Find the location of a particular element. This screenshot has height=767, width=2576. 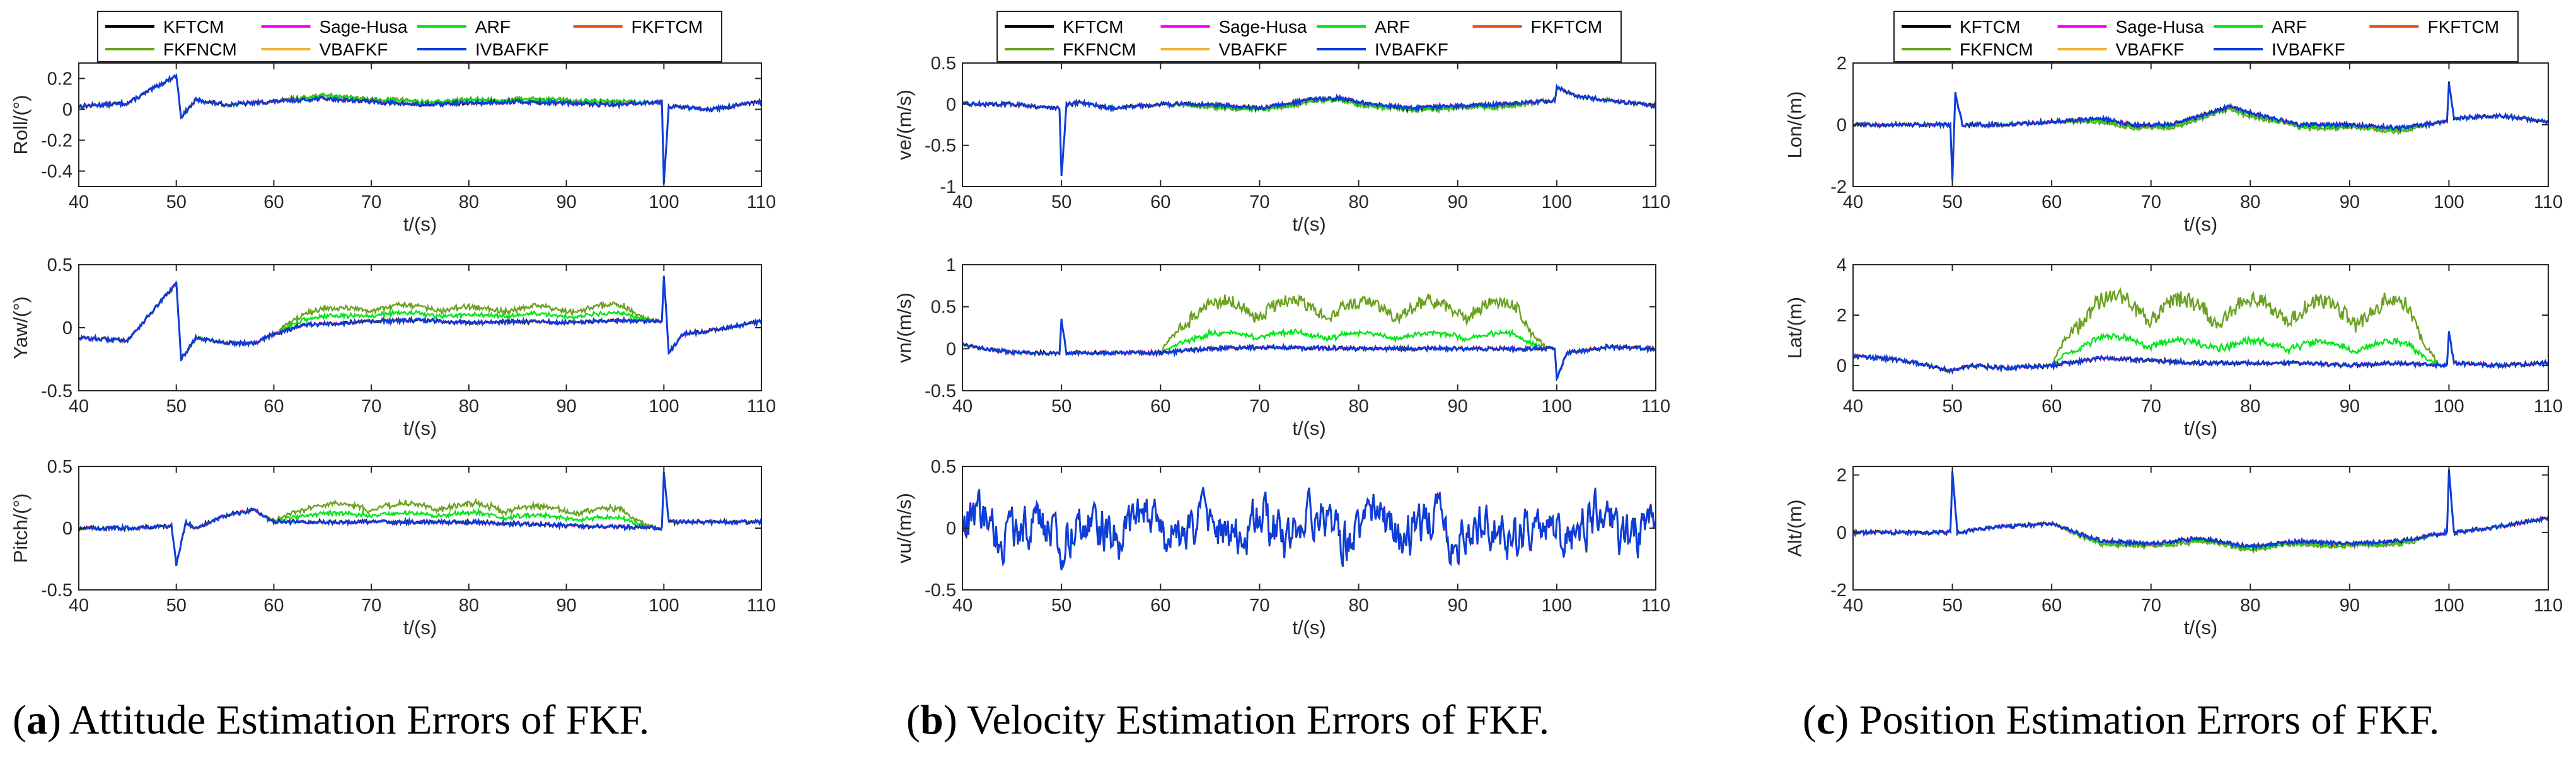

series-vbafkf-a1 is located at coordinates (420, 128).